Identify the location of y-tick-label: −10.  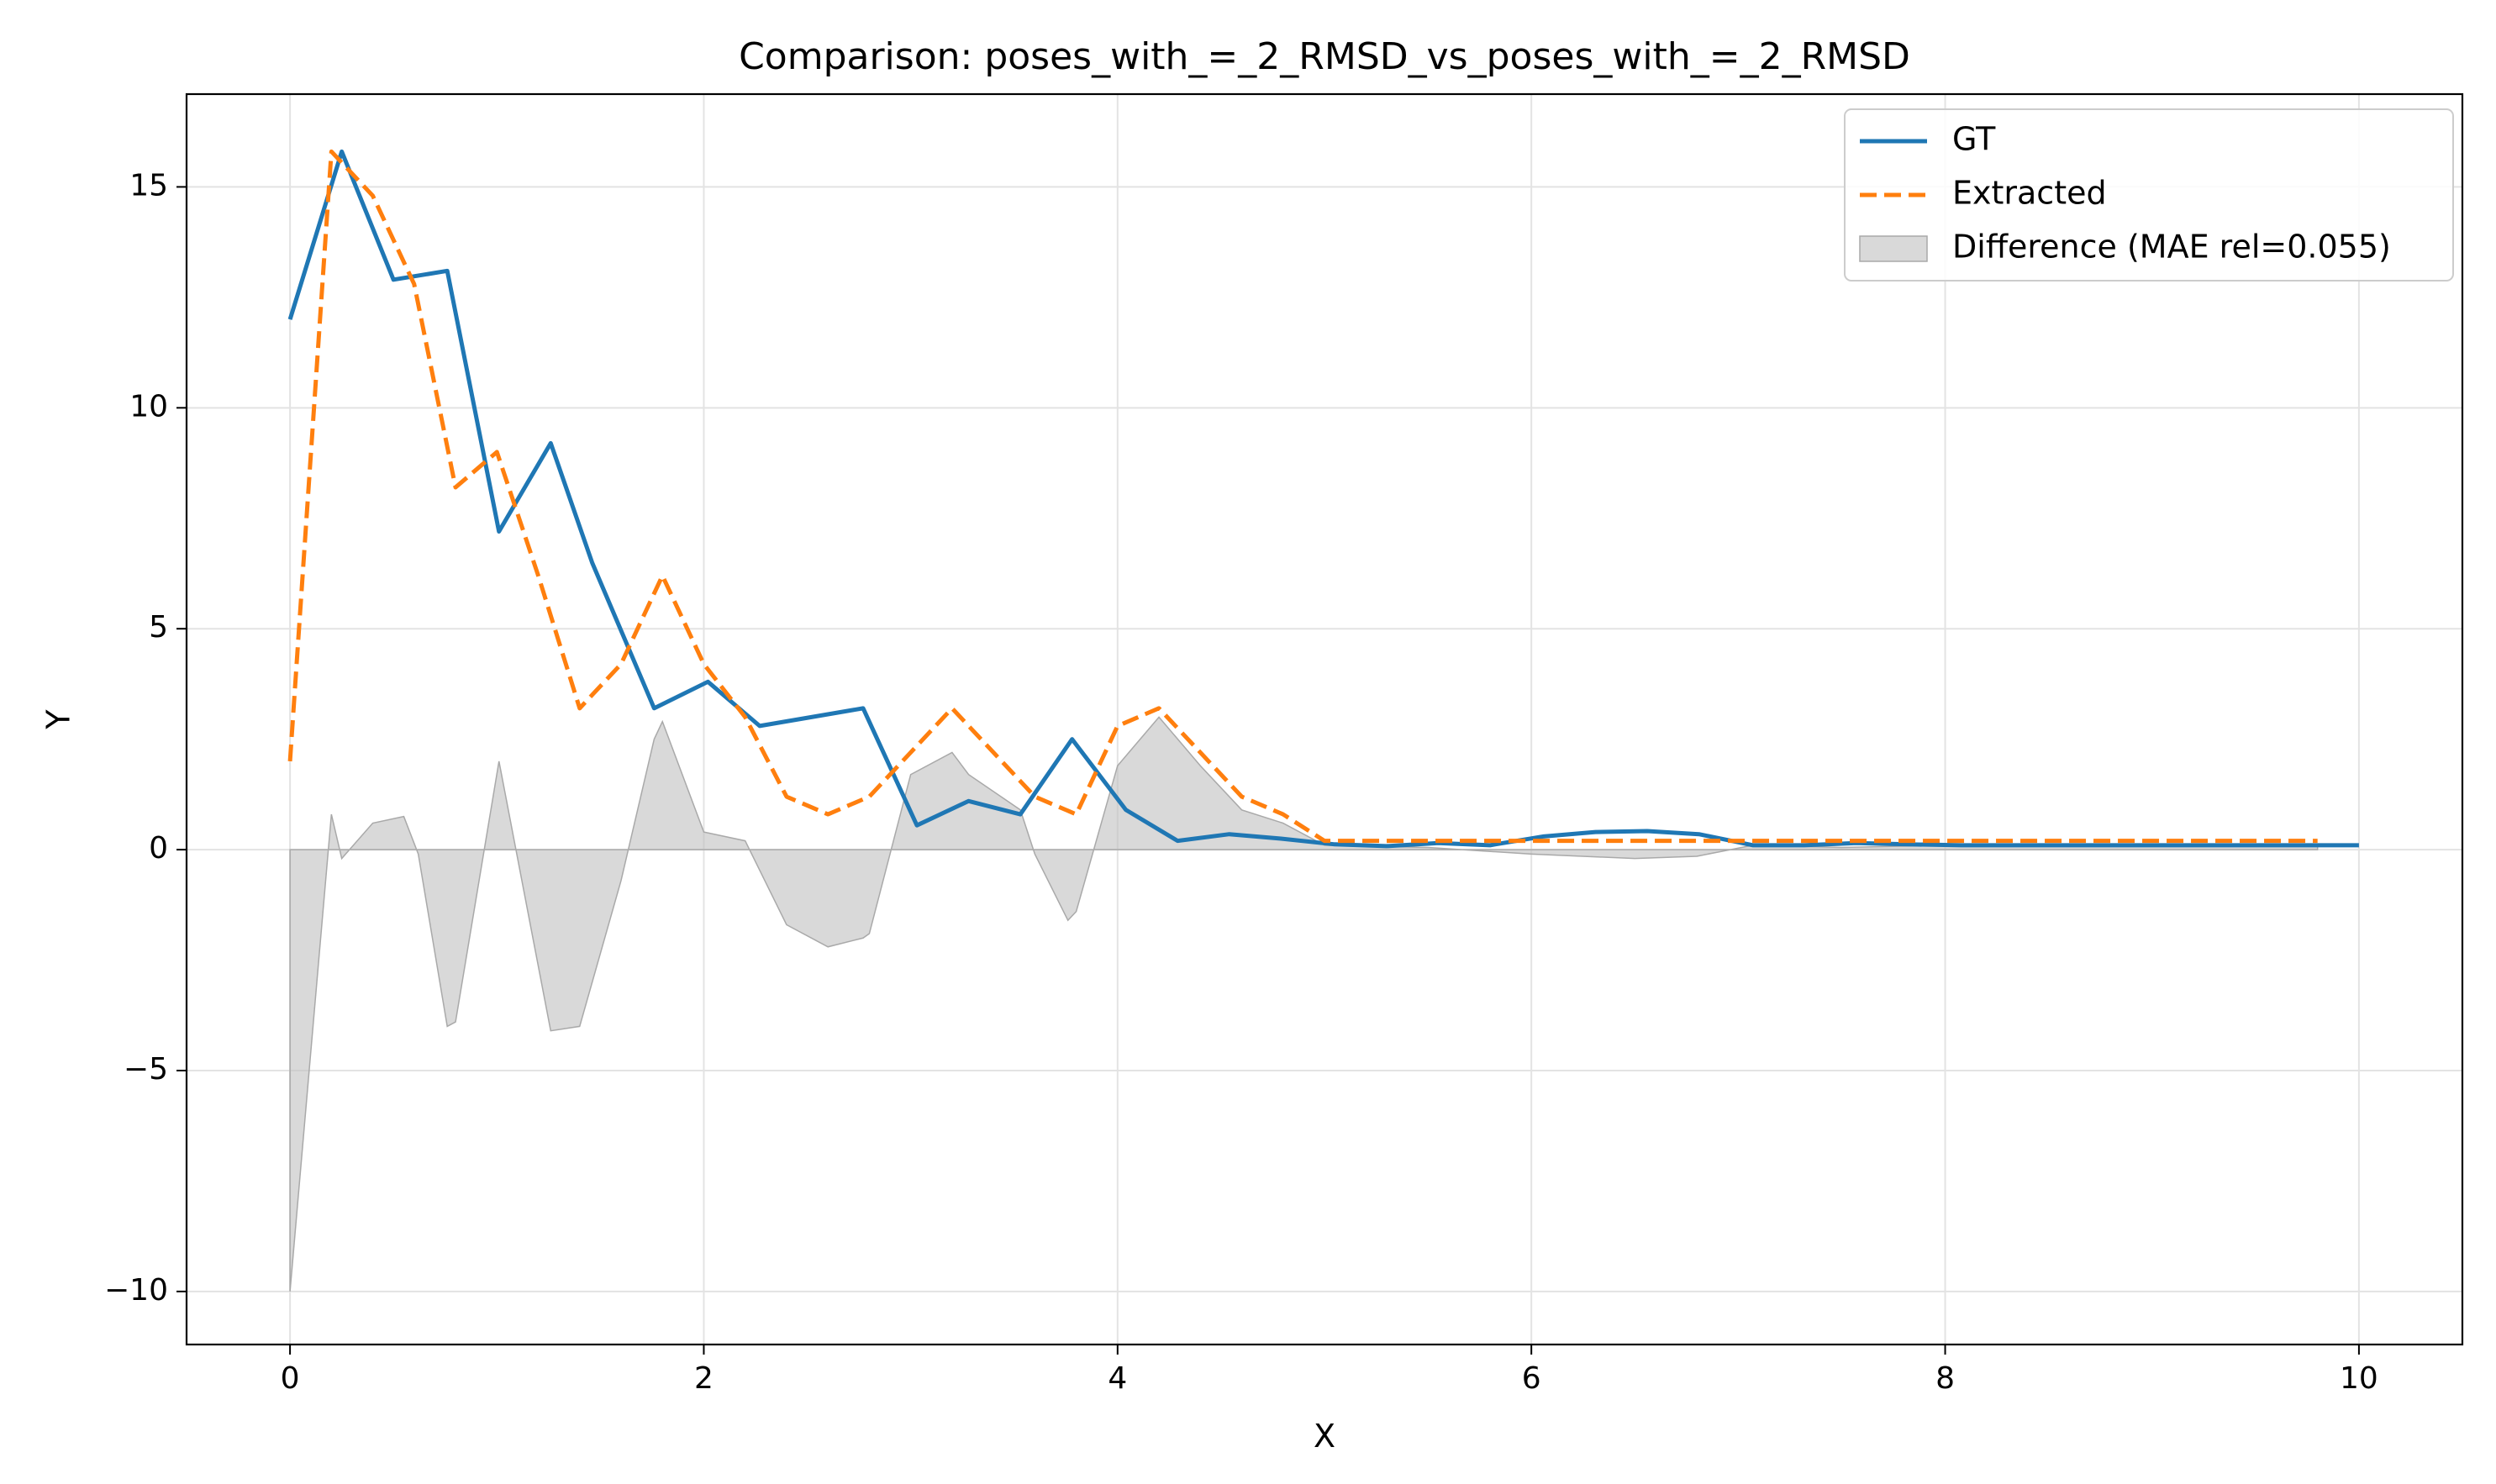
(136, 1291).